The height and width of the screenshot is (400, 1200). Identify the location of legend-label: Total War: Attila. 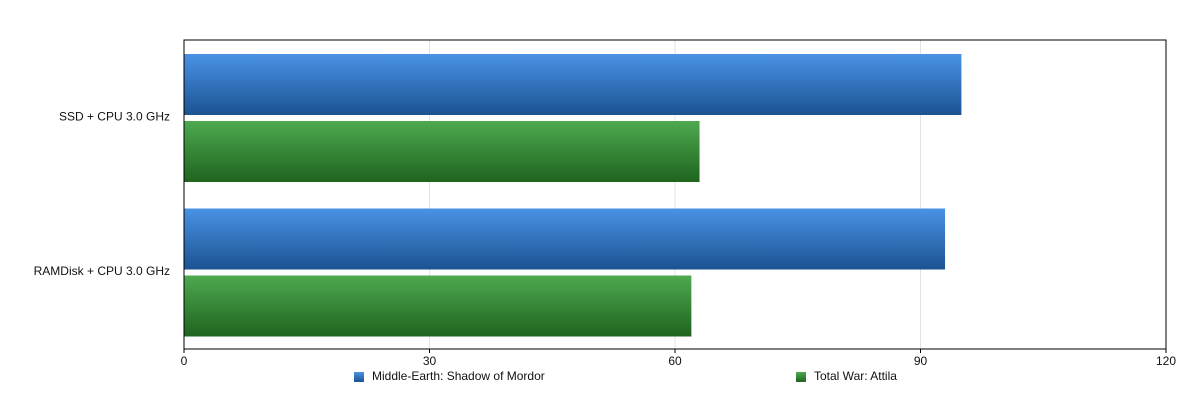
(855, 376).